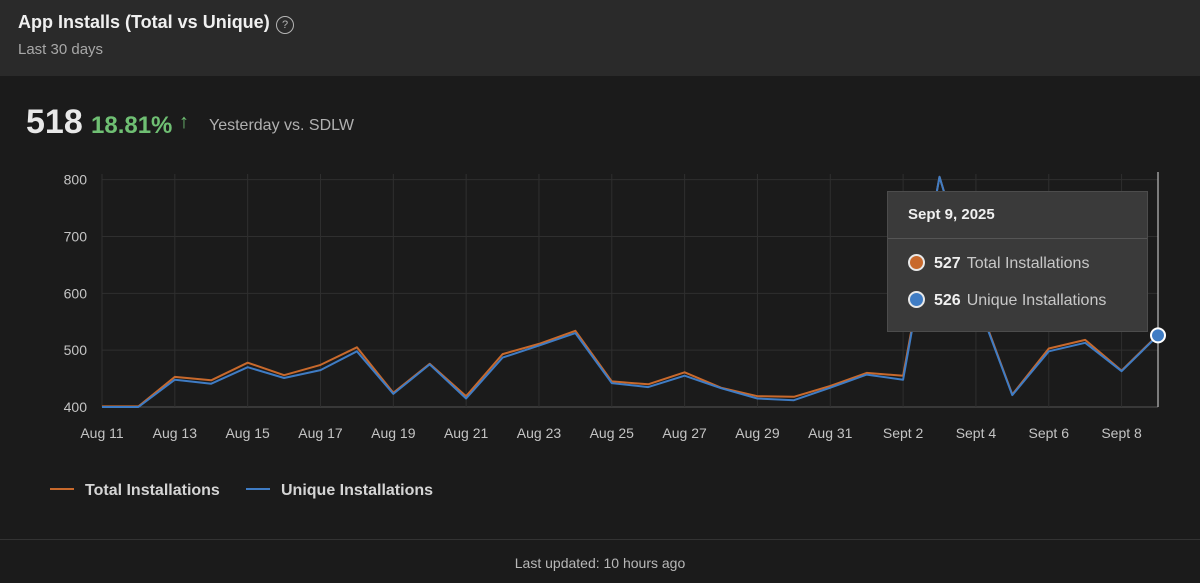 The width and height of the screenshot is (1200, 583). What do you see at coordinates (600, 539) in the screenshot?
I see `footer-divider` at bounding box center [600, 539].